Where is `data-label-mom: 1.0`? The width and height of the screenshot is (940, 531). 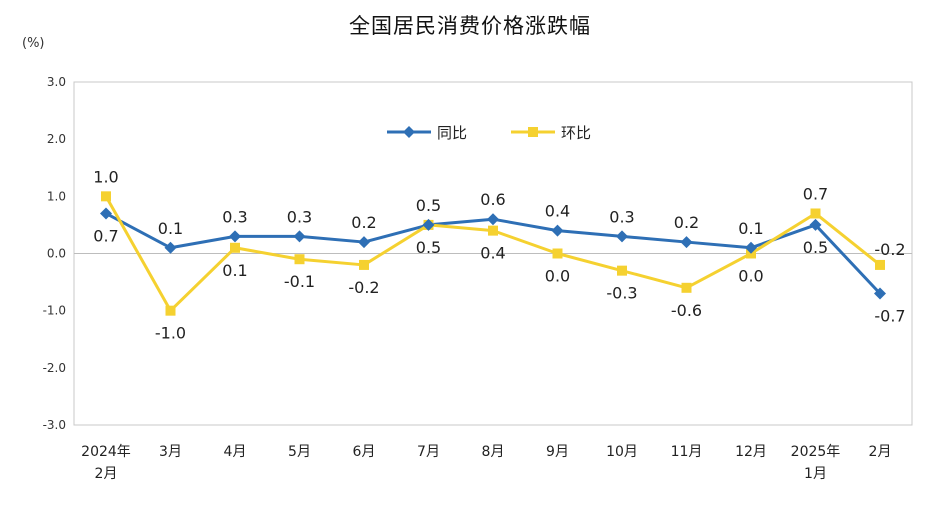
data-label-mom: 1.0 is located at coordinates (105, 176).